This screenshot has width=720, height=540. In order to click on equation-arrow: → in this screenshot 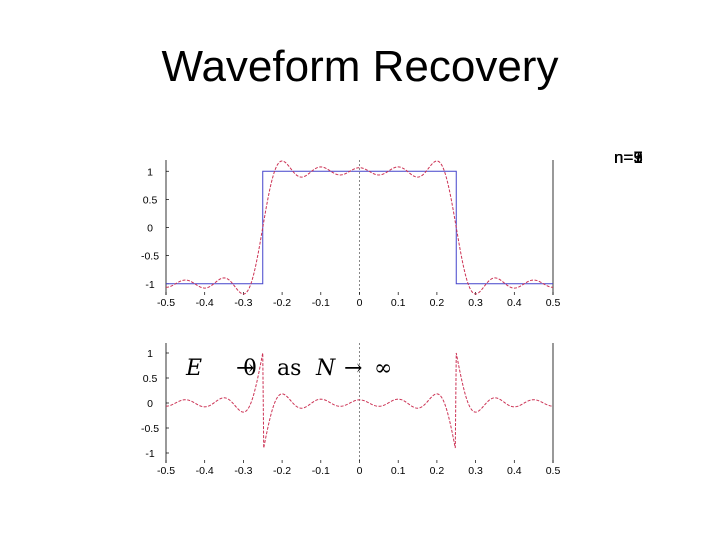, I will do `click(245, 368)`.